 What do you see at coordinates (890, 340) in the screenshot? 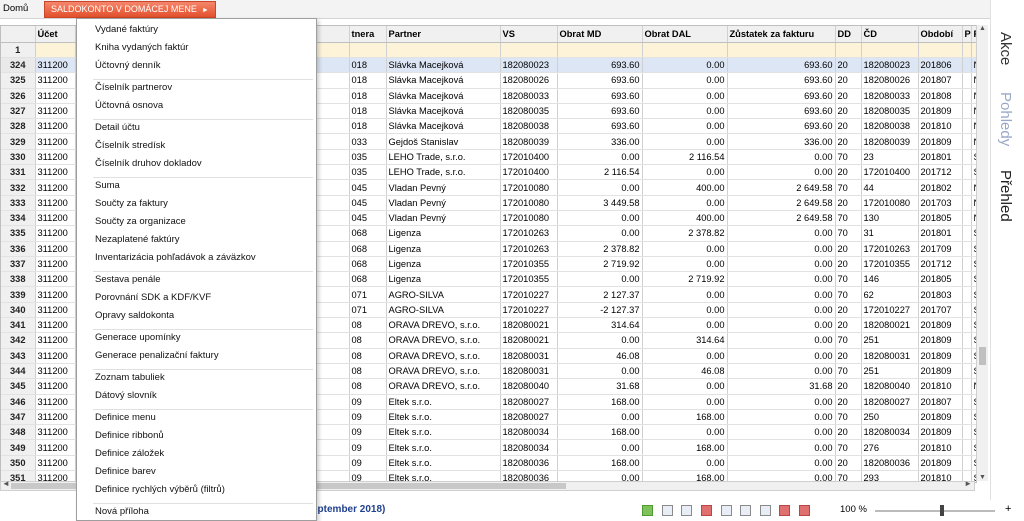
I see `table-cell: 251` at bounding box center [890, 340].